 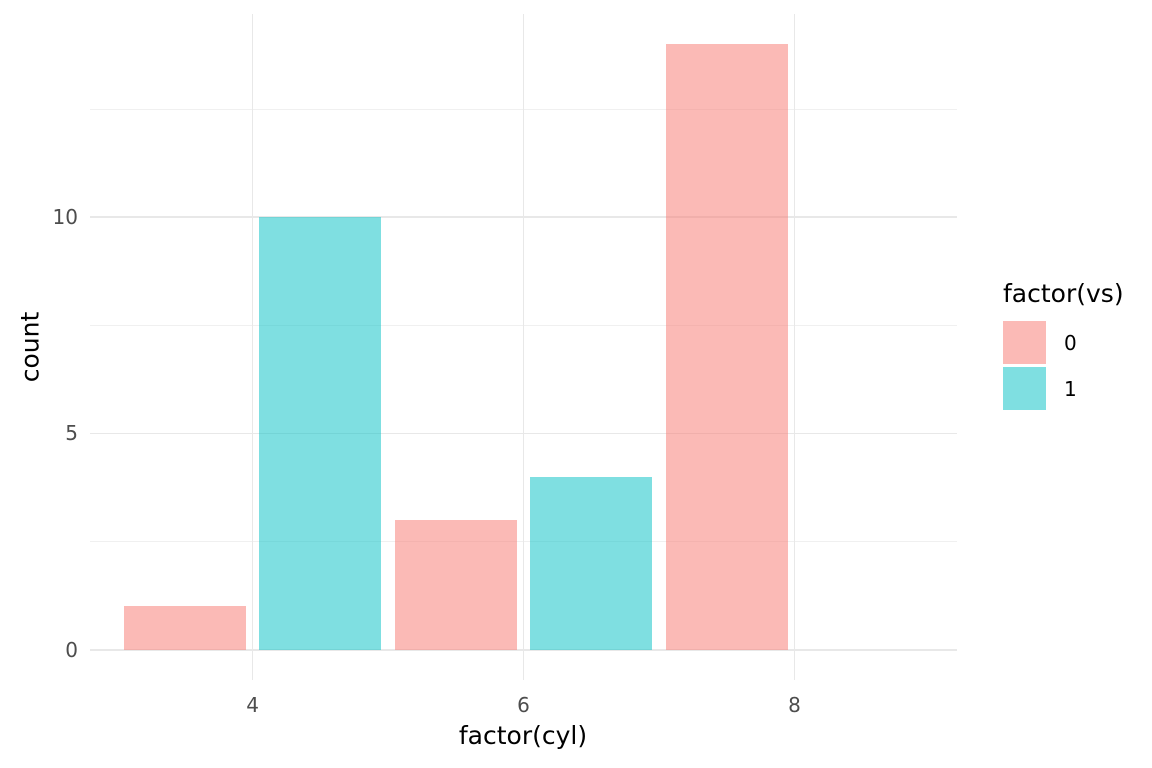 What do you see at coordinates (71, 649) in the screenshot?
I see `y-tick-label: 0` at bounding box center [71, 649].